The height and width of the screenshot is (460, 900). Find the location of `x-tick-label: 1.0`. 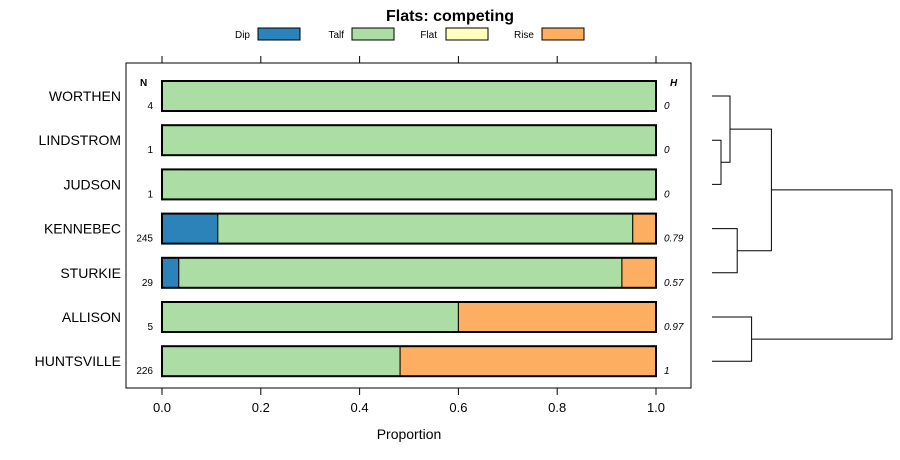

x-tick-label: 1.0 is located at coordinates (656, 407).